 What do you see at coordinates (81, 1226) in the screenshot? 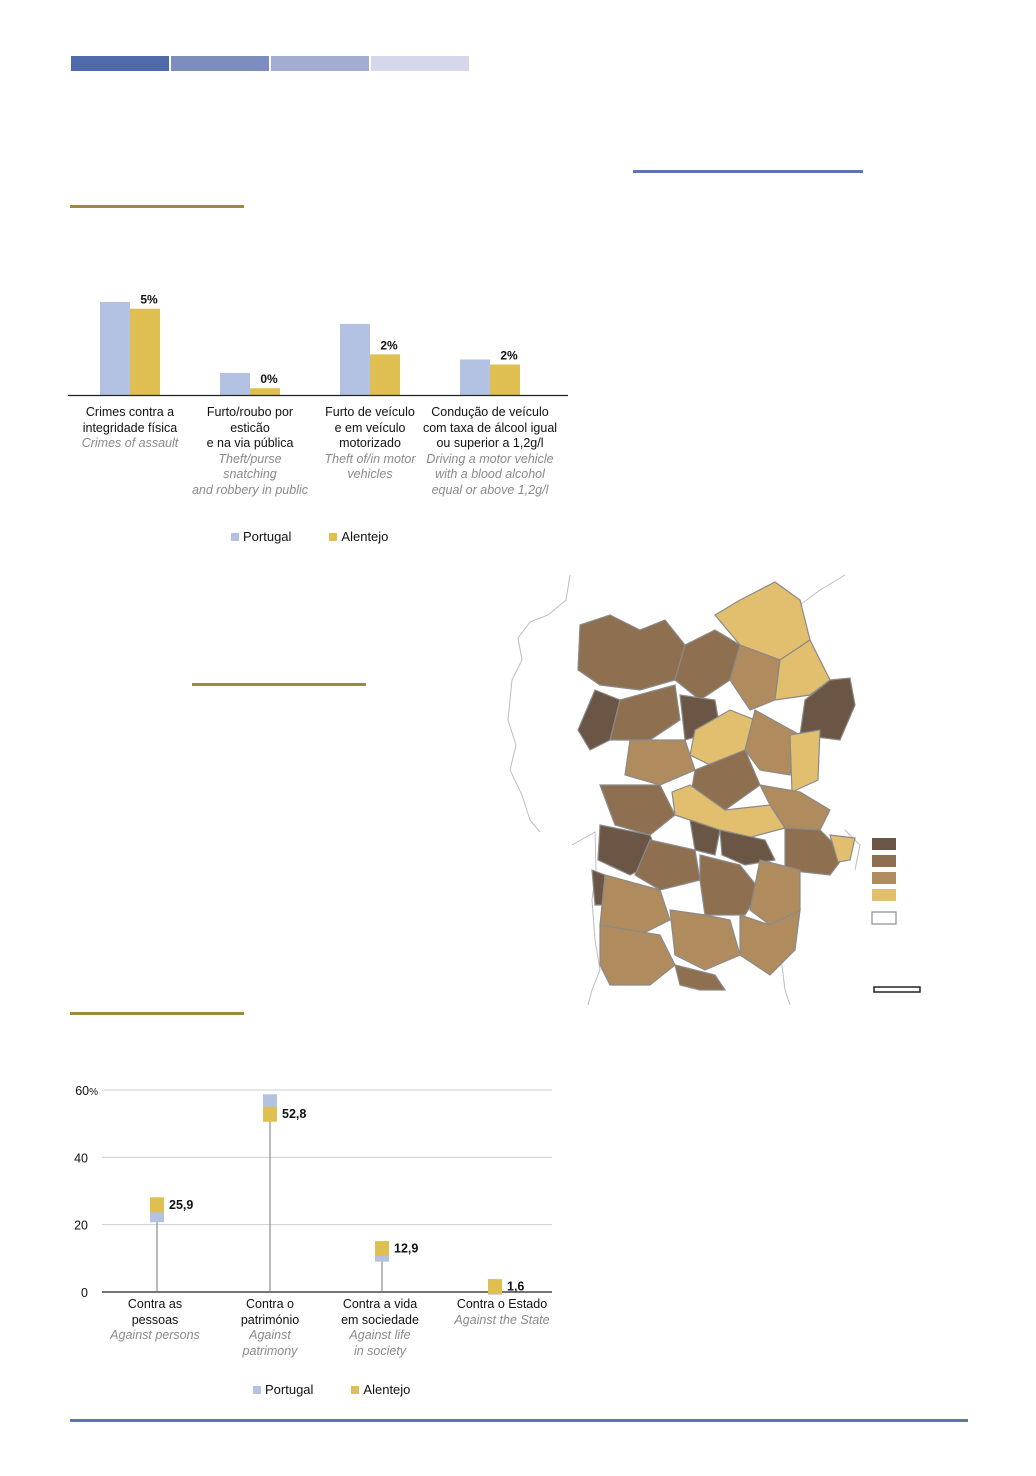
I see `y-tick-label: 20` at bounding box center [81, 1226].